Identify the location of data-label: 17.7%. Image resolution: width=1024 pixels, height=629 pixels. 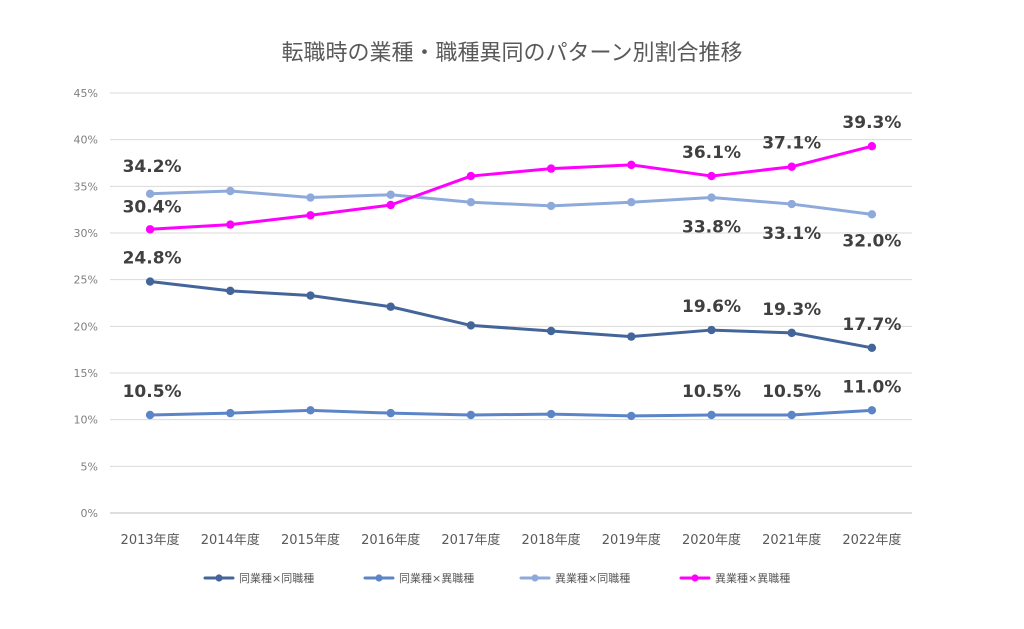
(871, 325).